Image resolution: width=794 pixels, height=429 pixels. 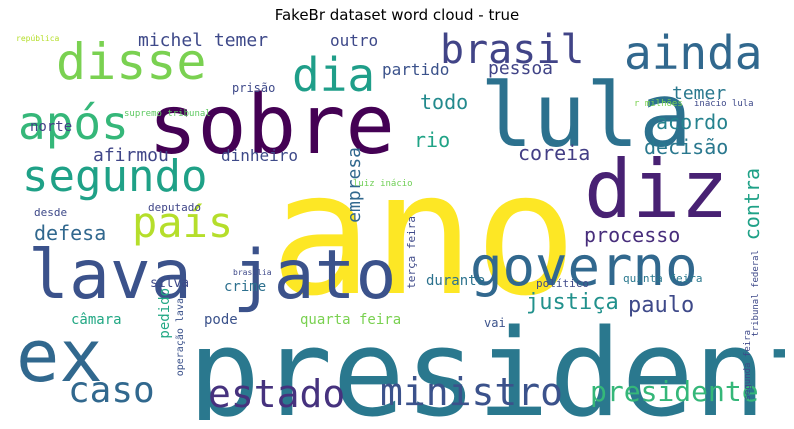 I want to click on word-presidente: presidente, so click(x=674, y=391).